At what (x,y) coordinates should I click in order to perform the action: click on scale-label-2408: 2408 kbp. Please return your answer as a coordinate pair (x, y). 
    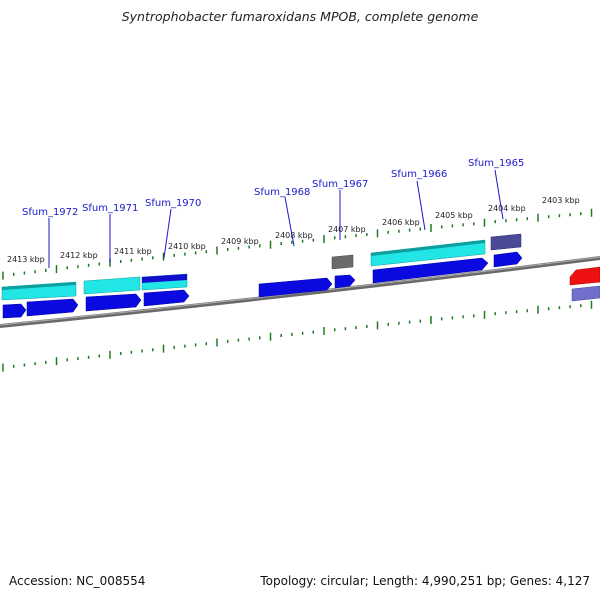
    Looking at the image, I should click on (294, 235).